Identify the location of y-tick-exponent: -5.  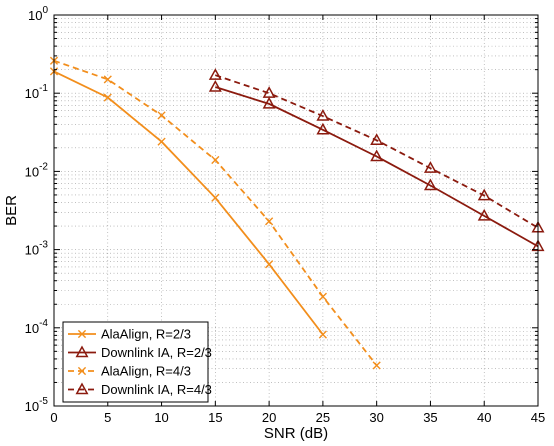
(43, 401).